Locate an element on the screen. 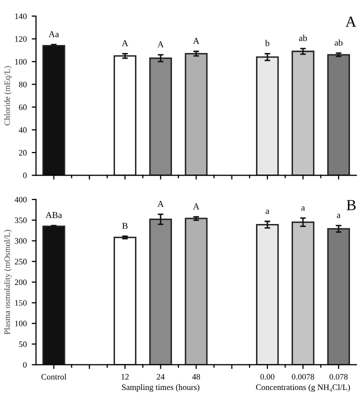  text: Sampling times (hours) is located at coordinates (161, 388).